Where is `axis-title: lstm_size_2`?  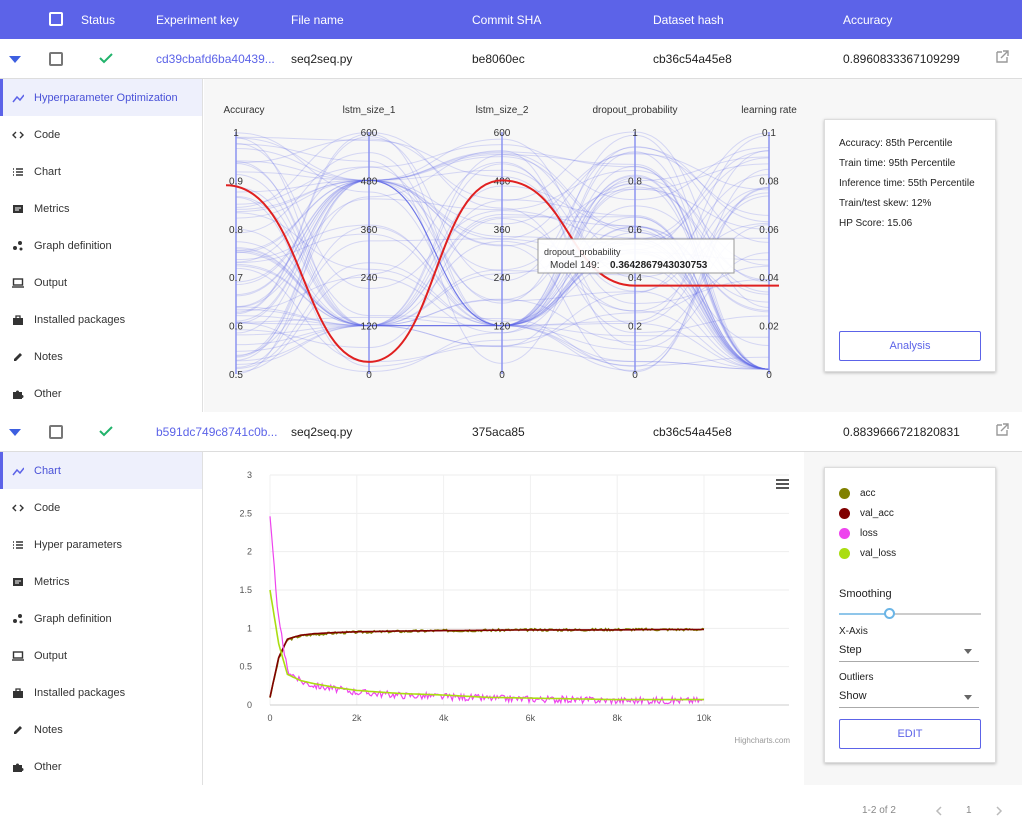
axis-title: lstm_size_2 is located at coordinates (502, 110).